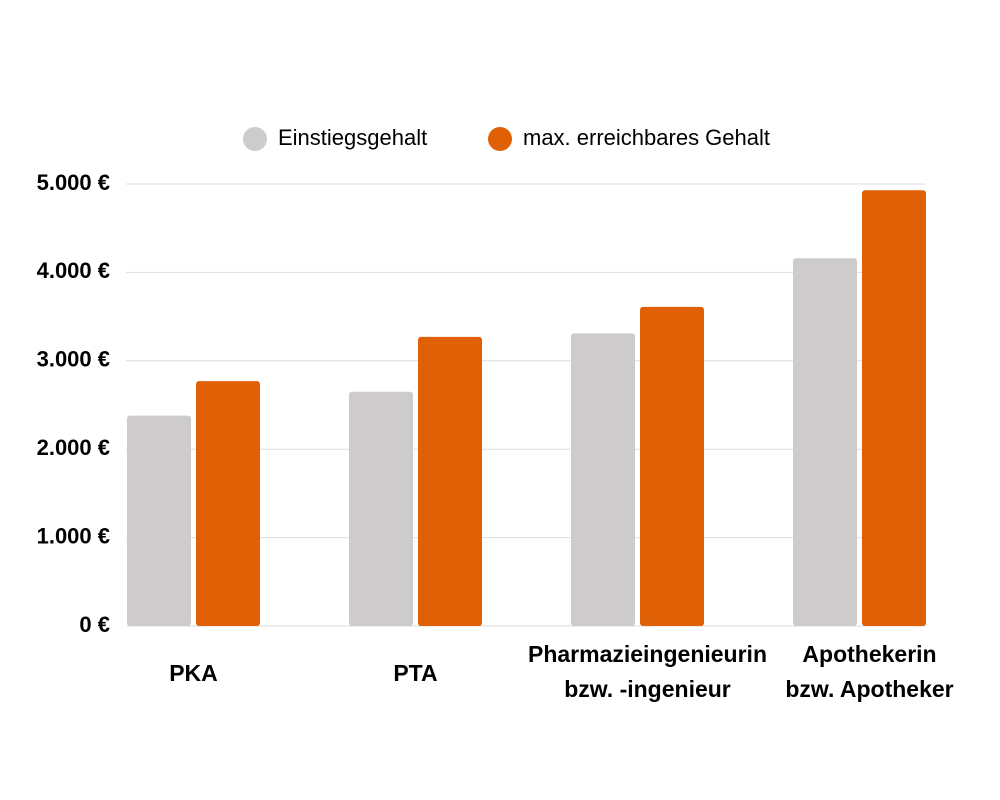  I want to click on x-tick-label: PKA, so click(193, 673).